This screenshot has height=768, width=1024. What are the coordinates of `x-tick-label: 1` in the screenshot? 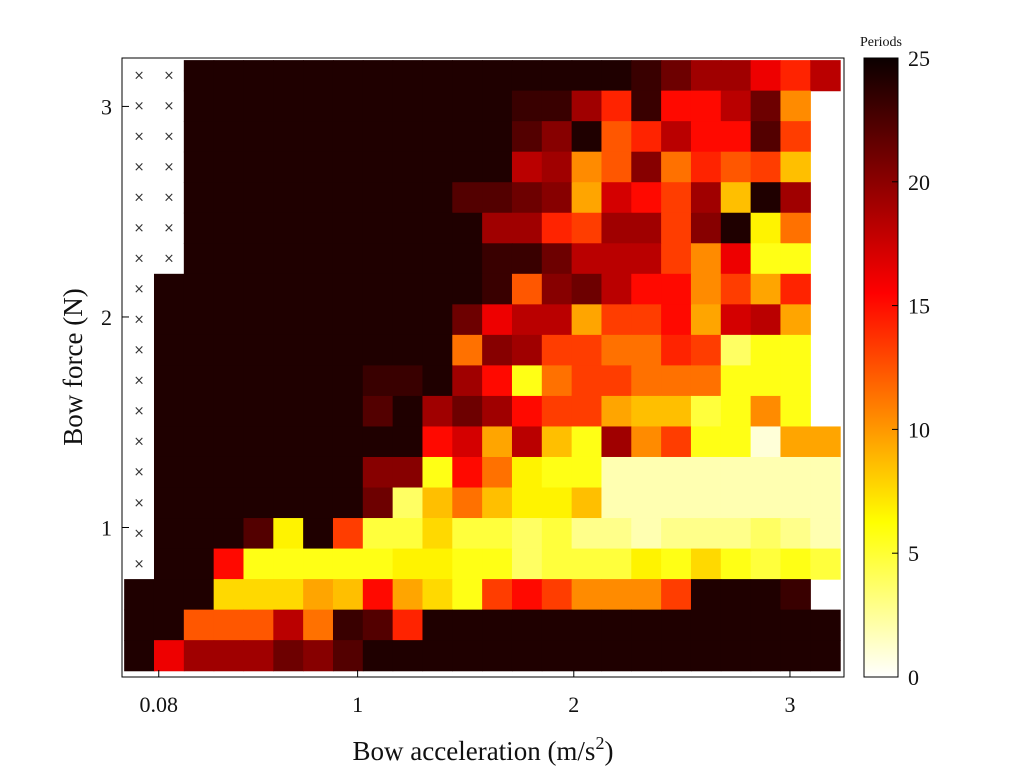 It's located at (357, 704).